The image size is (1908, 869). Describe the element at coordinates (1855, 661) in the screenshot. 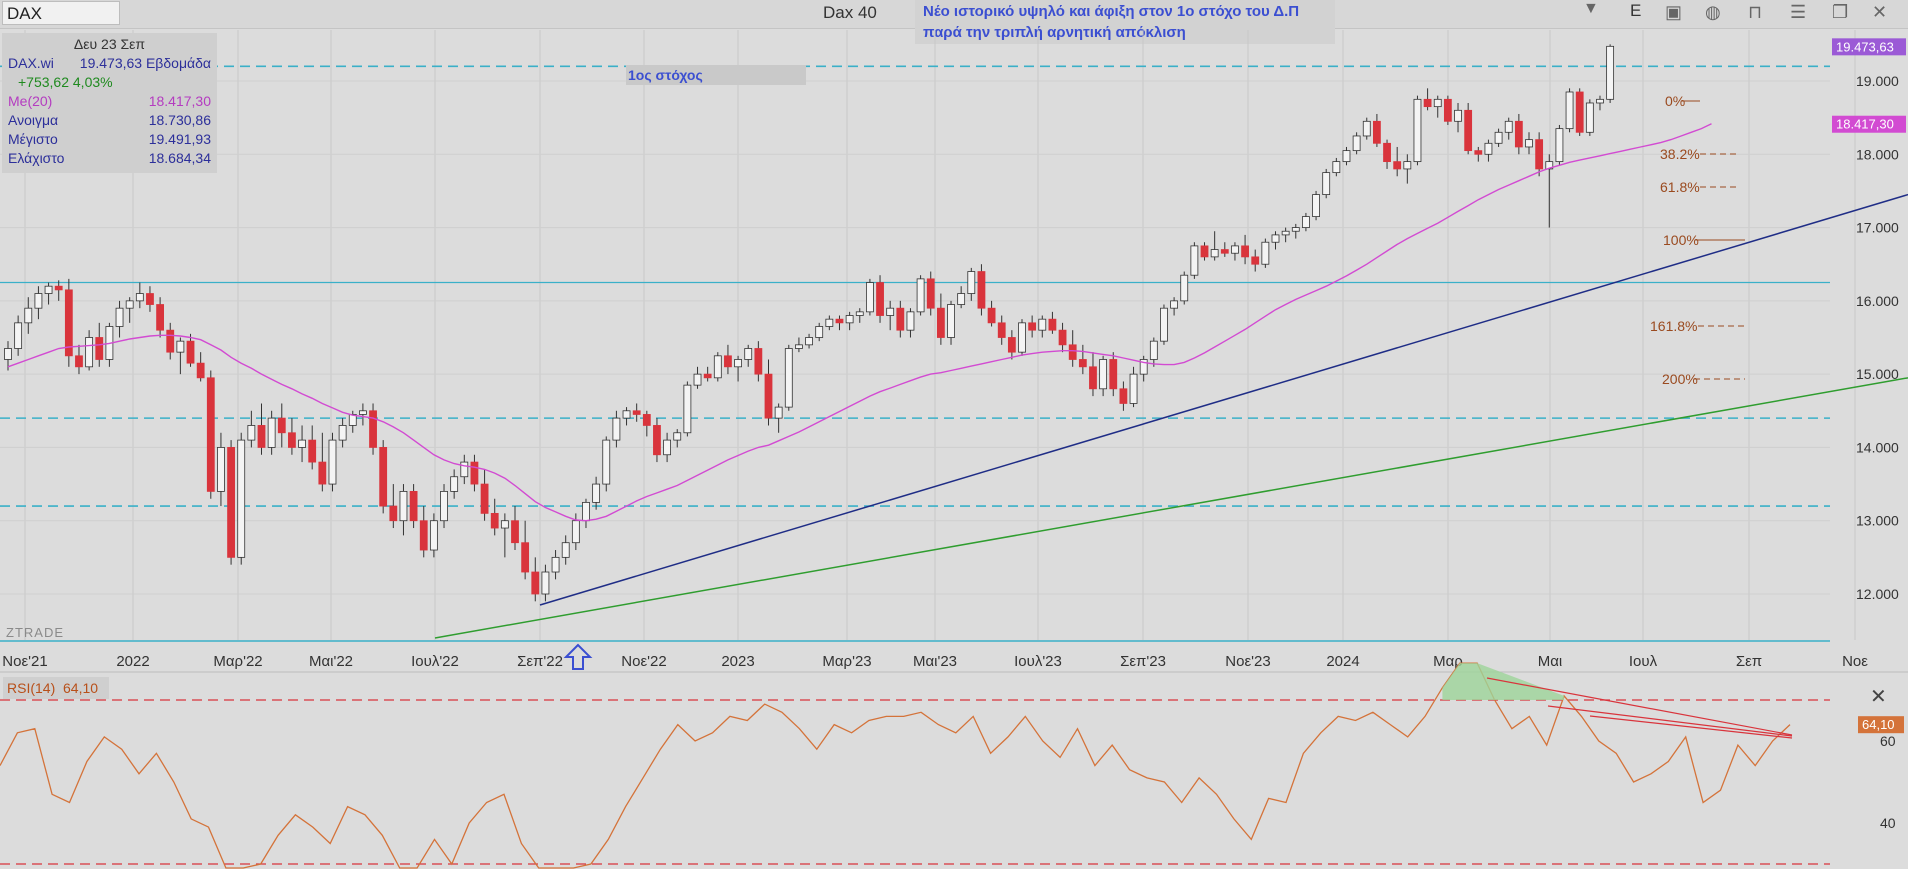

I see `x-tick-label: Νοε` at that location.